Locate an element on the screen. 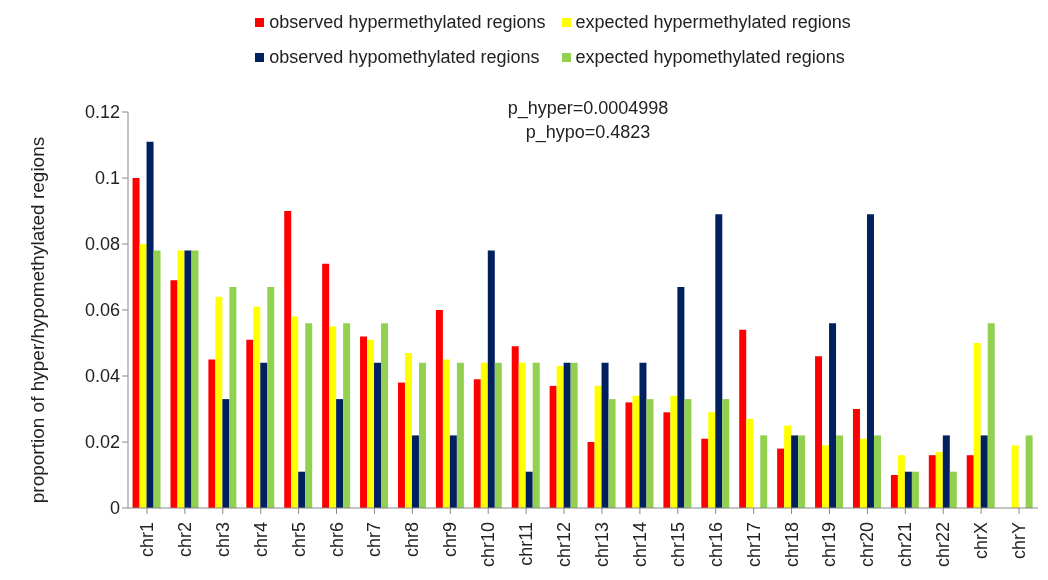 The height and width of the screenshot is (580, 1048). x-tick-label: chr17 is located at coordinates (753, 545).